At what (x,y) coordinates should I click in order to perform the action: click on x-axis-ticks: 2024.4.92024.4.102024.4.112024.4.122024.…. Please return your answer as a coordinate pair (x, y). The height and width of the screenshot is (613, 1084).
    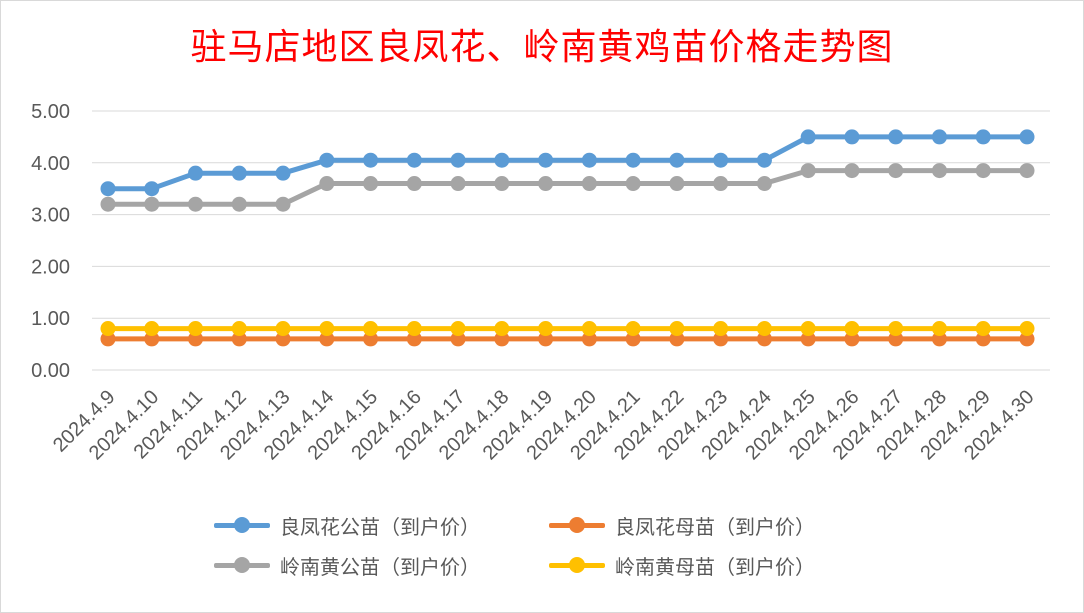
    Looking at the image, I should click on (544, 425).